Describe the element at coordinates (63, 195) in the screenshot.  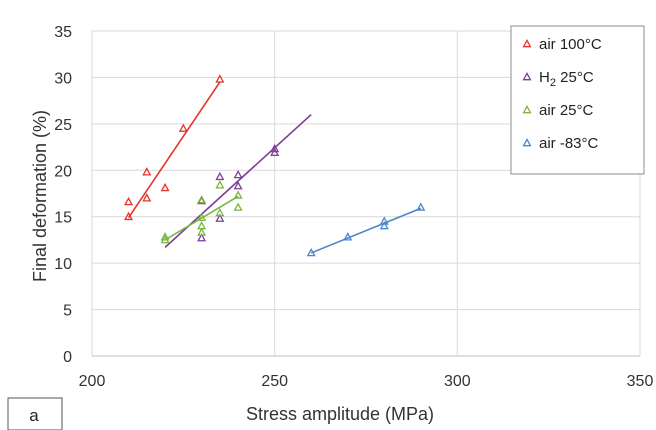
I see `y-axis-ticks: 0 5 10 15 20 25 30 35` at that location.